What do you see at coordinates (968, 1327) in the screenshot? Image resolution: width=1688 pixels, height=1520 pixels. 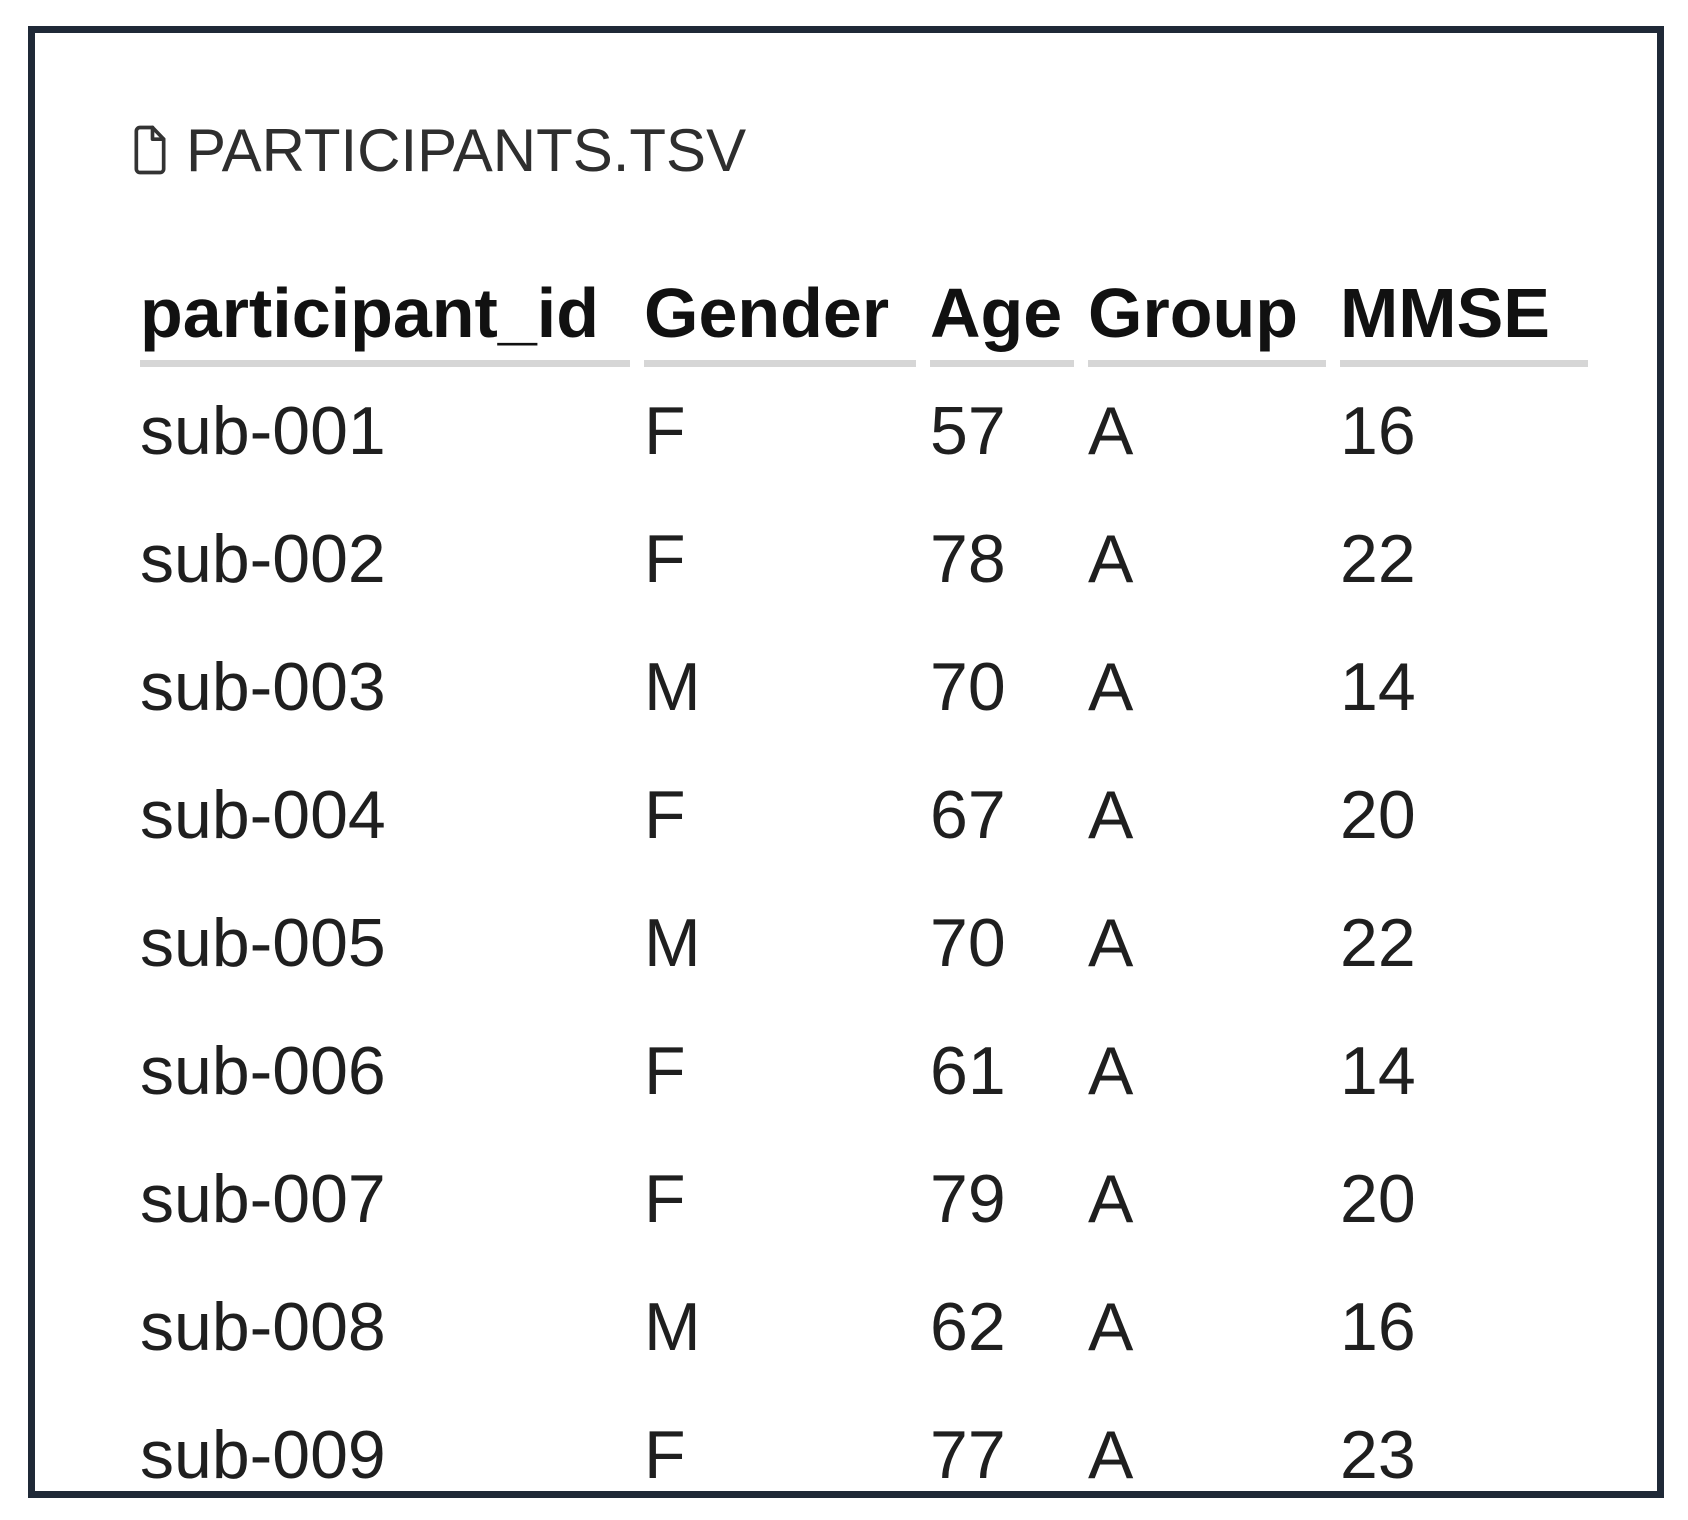 I see `cell-age-row8: 62` at bounding box center [968, 1327].